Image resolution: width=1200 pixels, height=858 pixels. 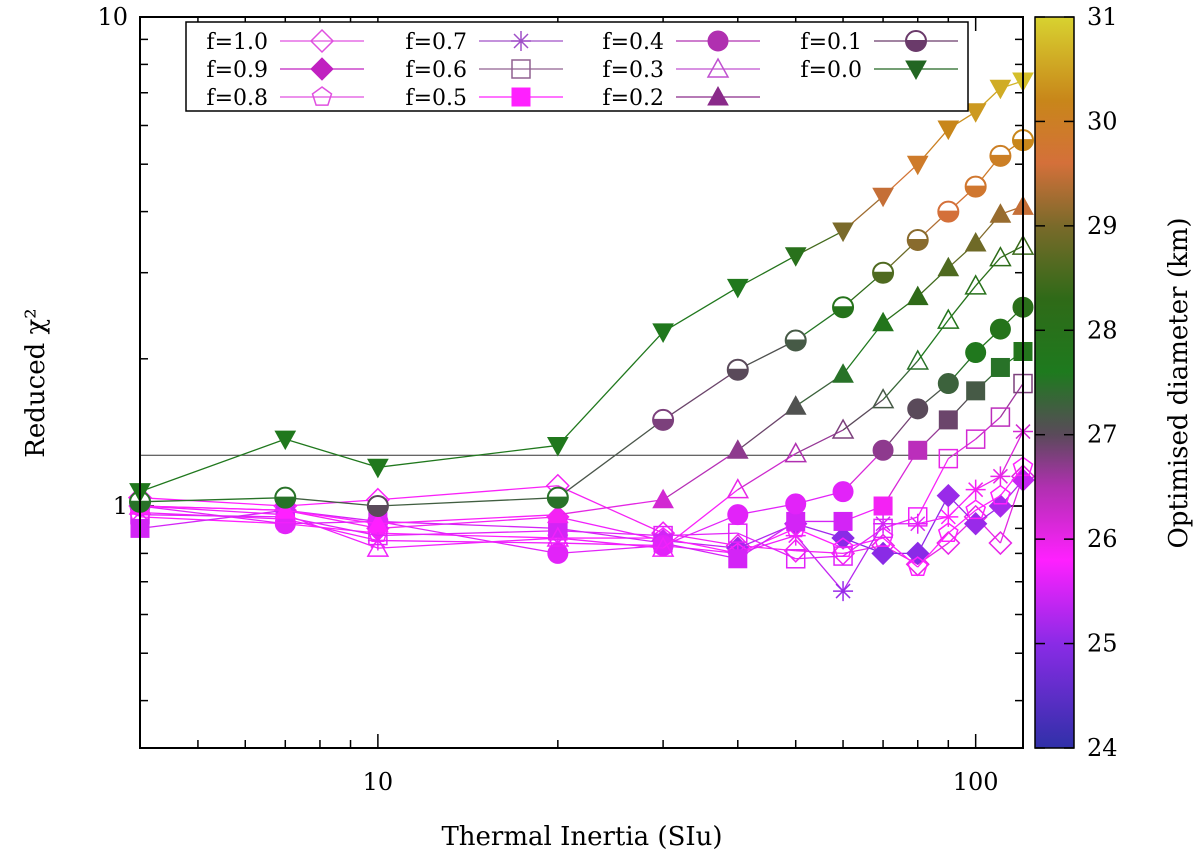 I want to click on y-axis-label: Reduced χ², so click(x=36, y=382).